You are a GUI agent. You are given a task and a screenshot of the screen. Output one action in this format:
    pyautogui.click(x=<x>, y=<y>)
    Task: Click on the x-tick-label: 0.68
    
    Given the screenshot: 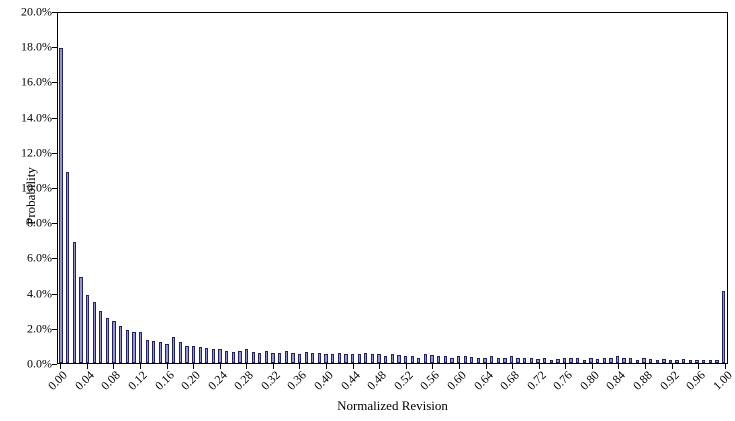 What is the action you would take?
    pyautogui.click(x=509, y=380)
    